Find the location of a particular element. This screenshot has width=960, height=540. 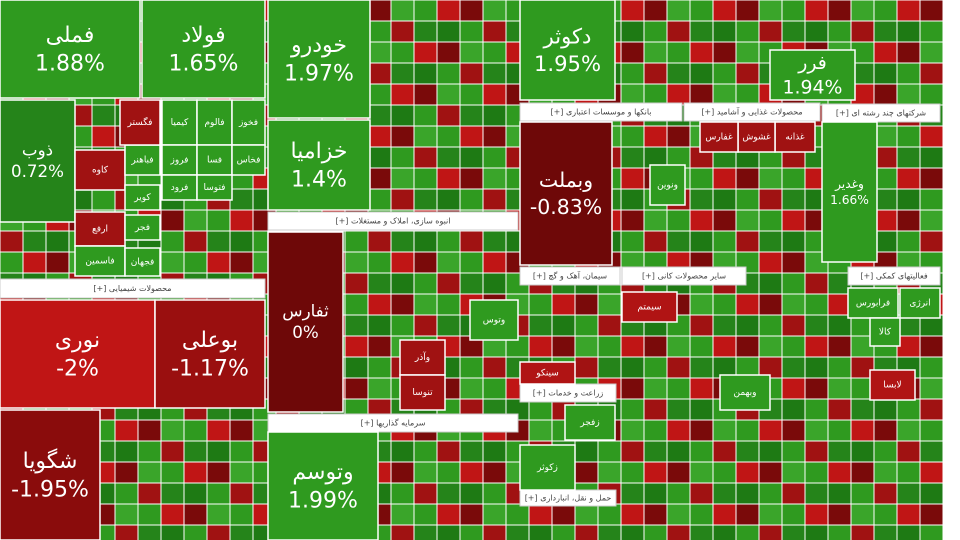

tile-label: وآذر is located at coordinates (422, 357).